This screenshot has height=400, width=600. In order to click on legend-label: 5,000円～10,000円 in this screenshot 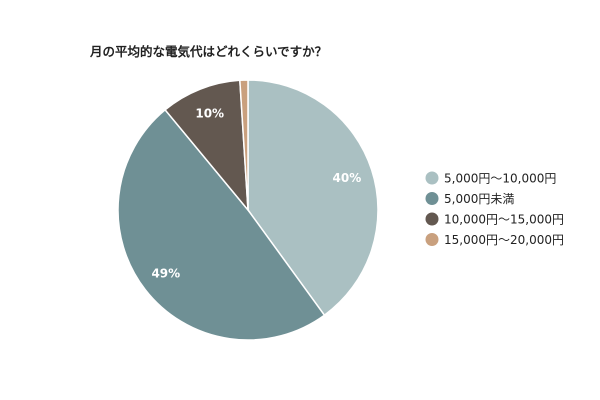, I will do `click(500, 179)`.